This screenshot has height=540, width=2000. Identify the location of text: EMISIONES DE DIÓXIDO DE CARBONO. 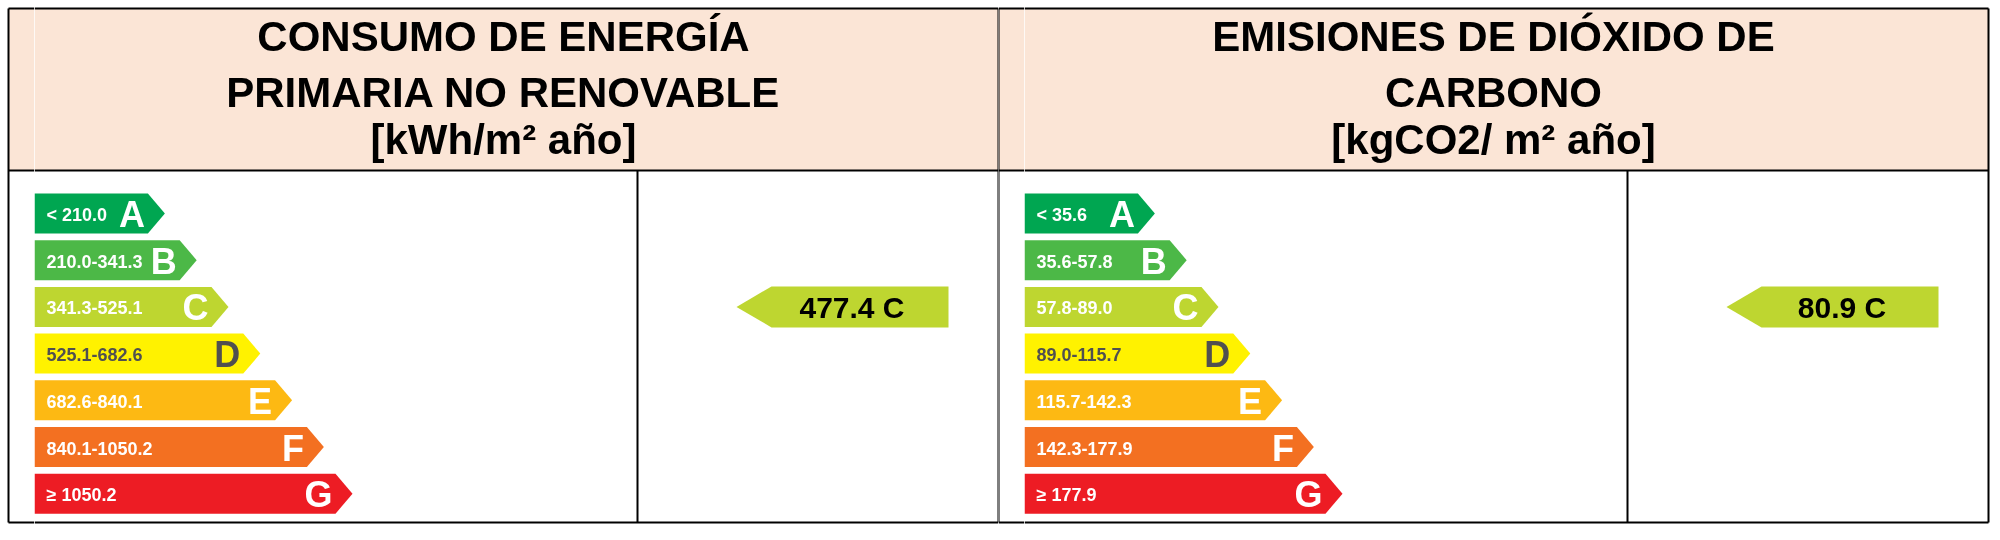
(1493, 64).